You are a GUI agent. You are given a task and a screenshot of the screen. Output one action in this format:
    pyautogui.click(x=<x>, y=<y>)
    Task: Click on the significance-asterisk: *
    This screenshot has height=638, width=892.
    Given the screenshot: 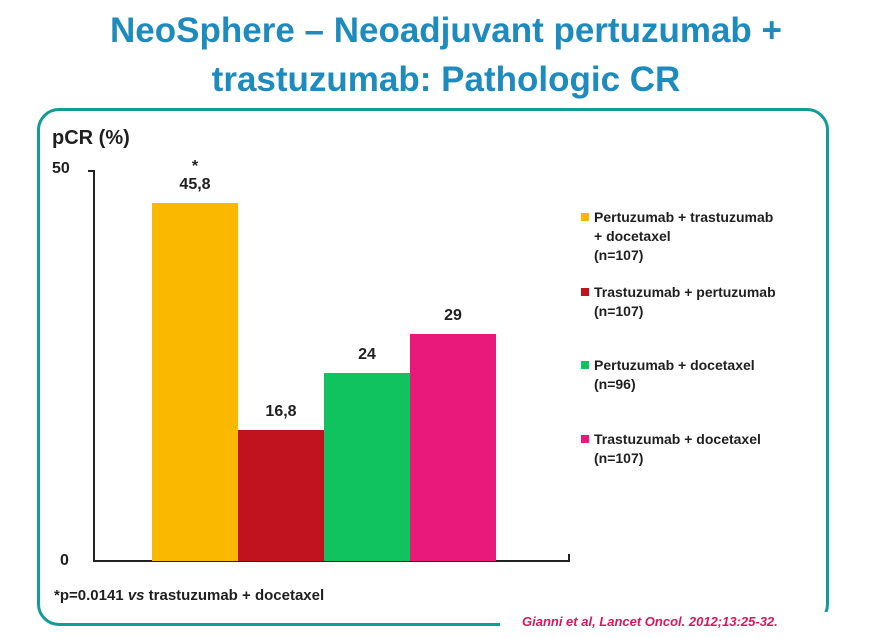 What is the action you would take?
    pyautogui.click(x=195, y=166)
    